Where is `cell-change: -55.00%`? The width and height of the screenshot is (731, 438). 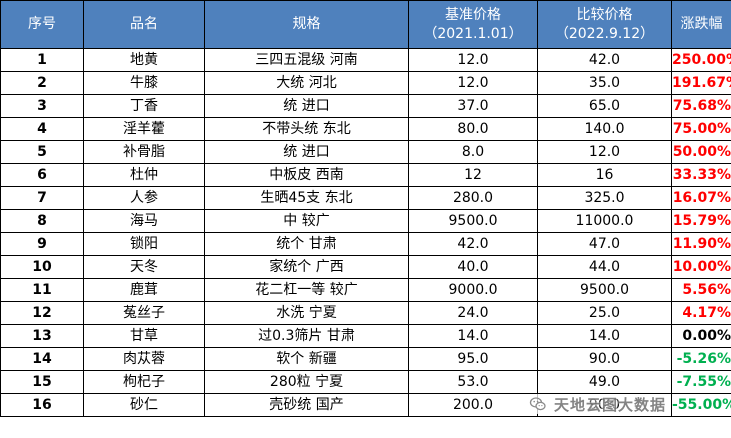 cell-change: -55.00% is located at coordinates (701, 405).